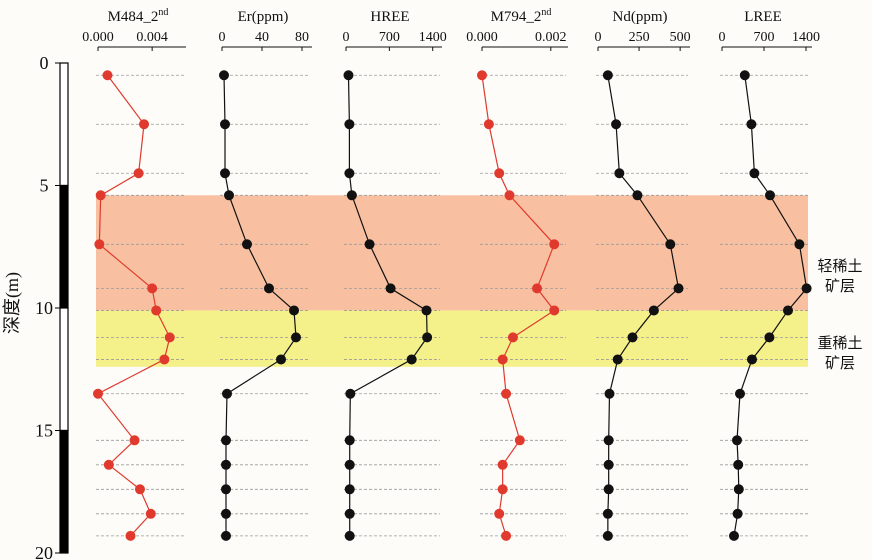 The height and width of the screenshot is (560, 872). What do you see at coordinates (763, 17) in the screenshot?
I see `panel-title-6: LREE` at bounding box center [763, 17].